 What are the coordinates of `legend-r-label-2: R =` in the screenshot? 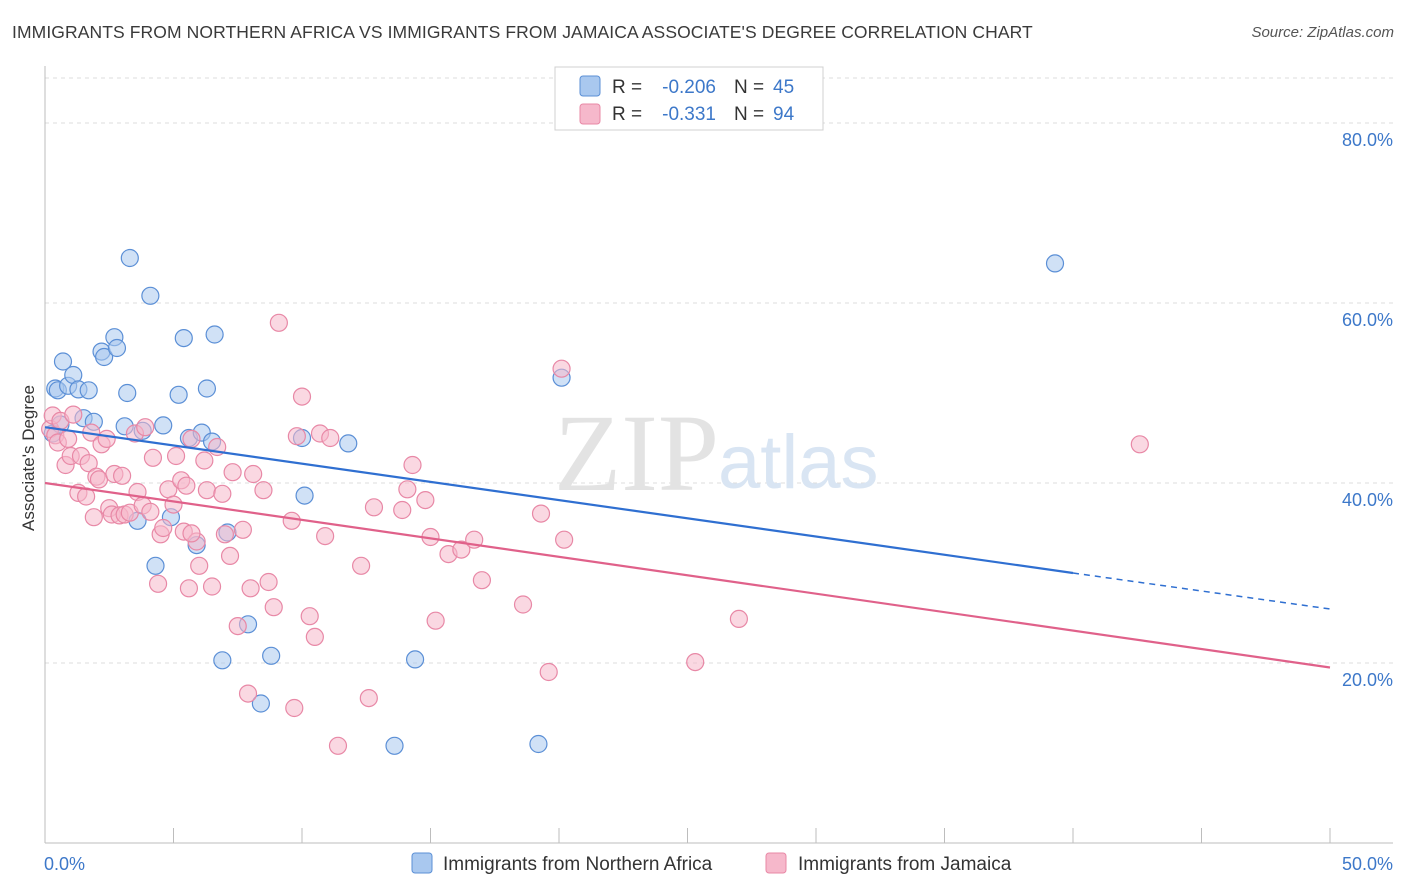 It's located at (627, 114).